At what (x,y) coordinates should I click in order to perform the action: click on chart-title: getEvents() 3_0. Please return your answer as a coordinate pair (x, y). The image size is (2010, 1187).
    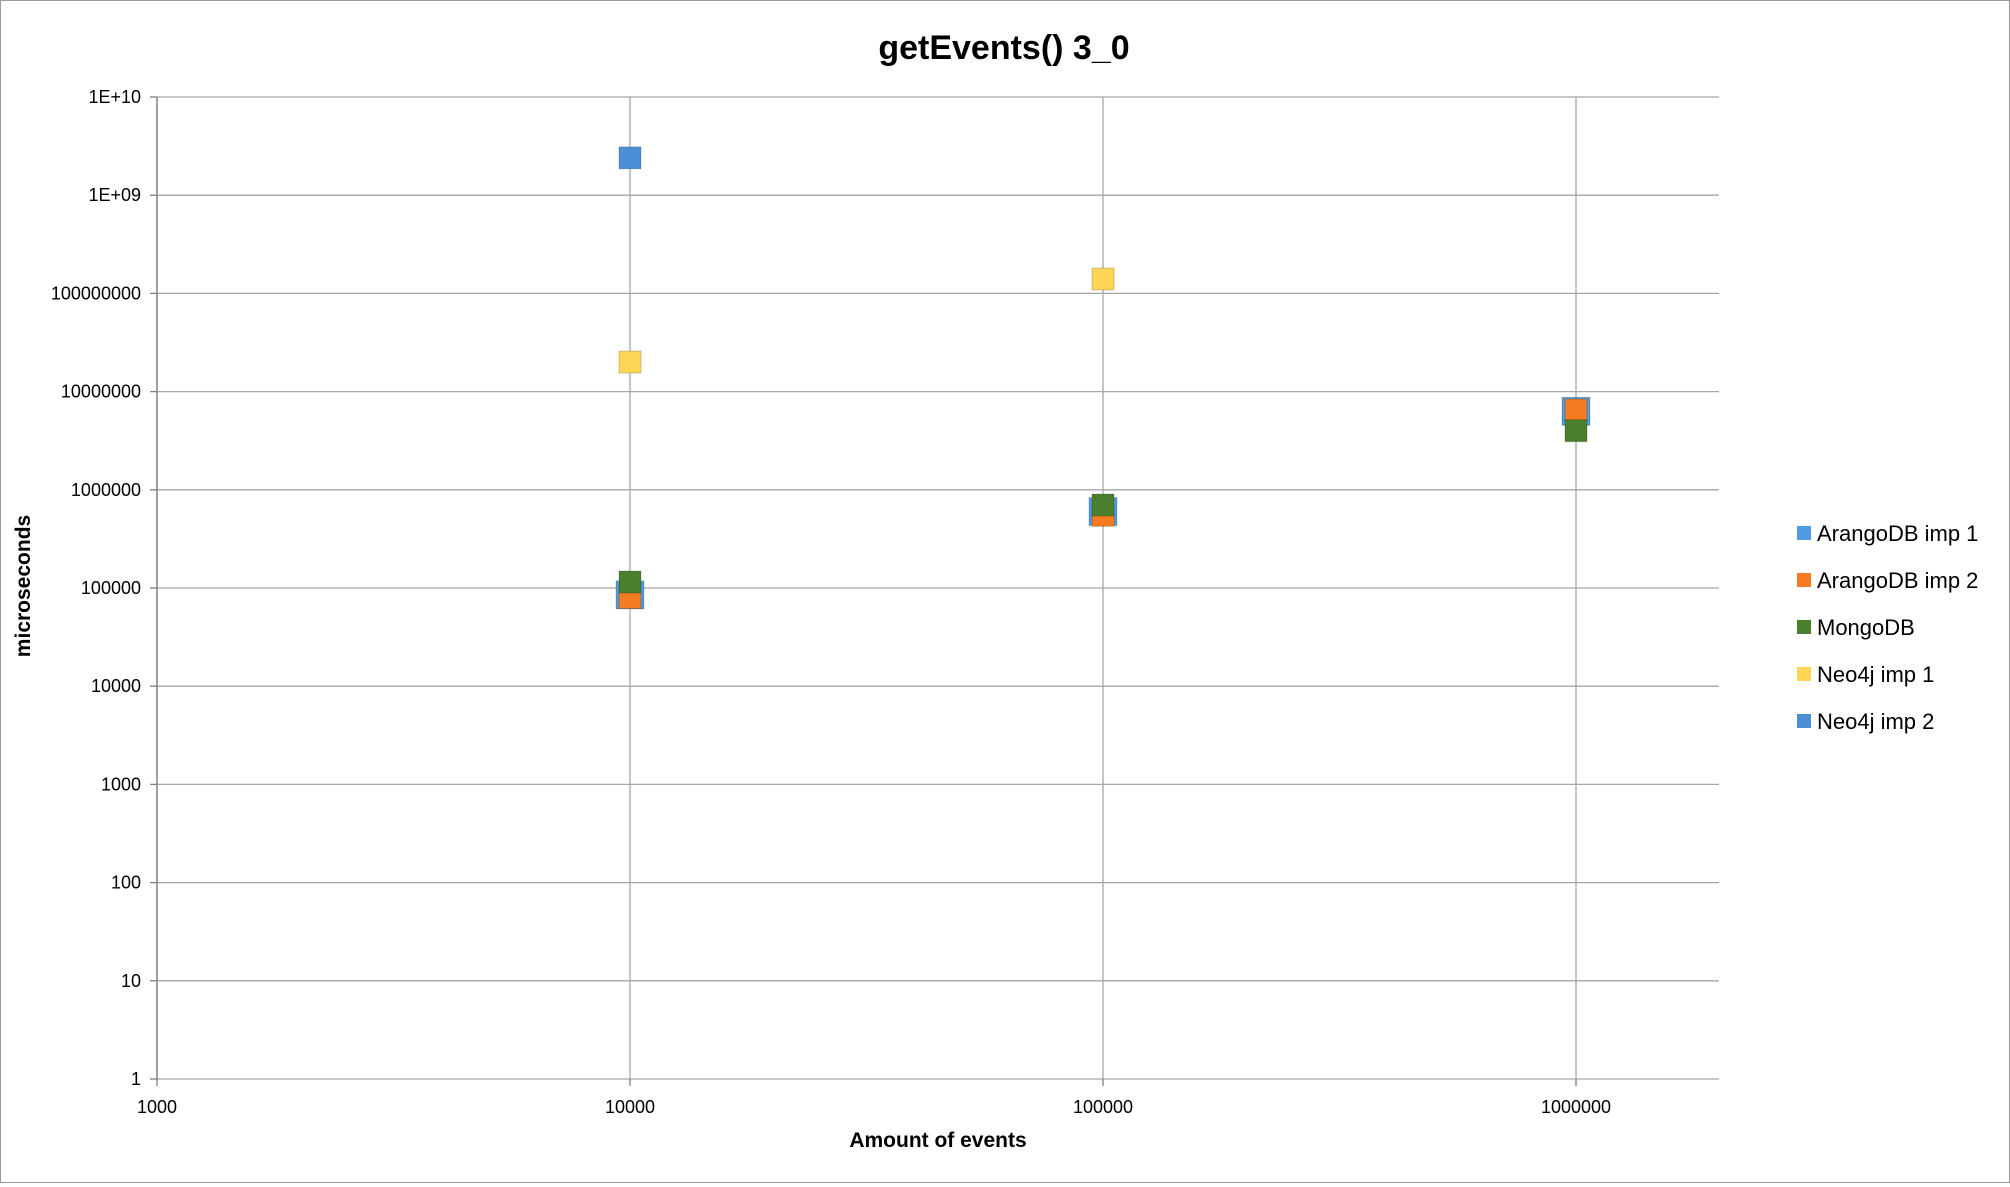
    Looking at the image, I should click on (1003, 48).